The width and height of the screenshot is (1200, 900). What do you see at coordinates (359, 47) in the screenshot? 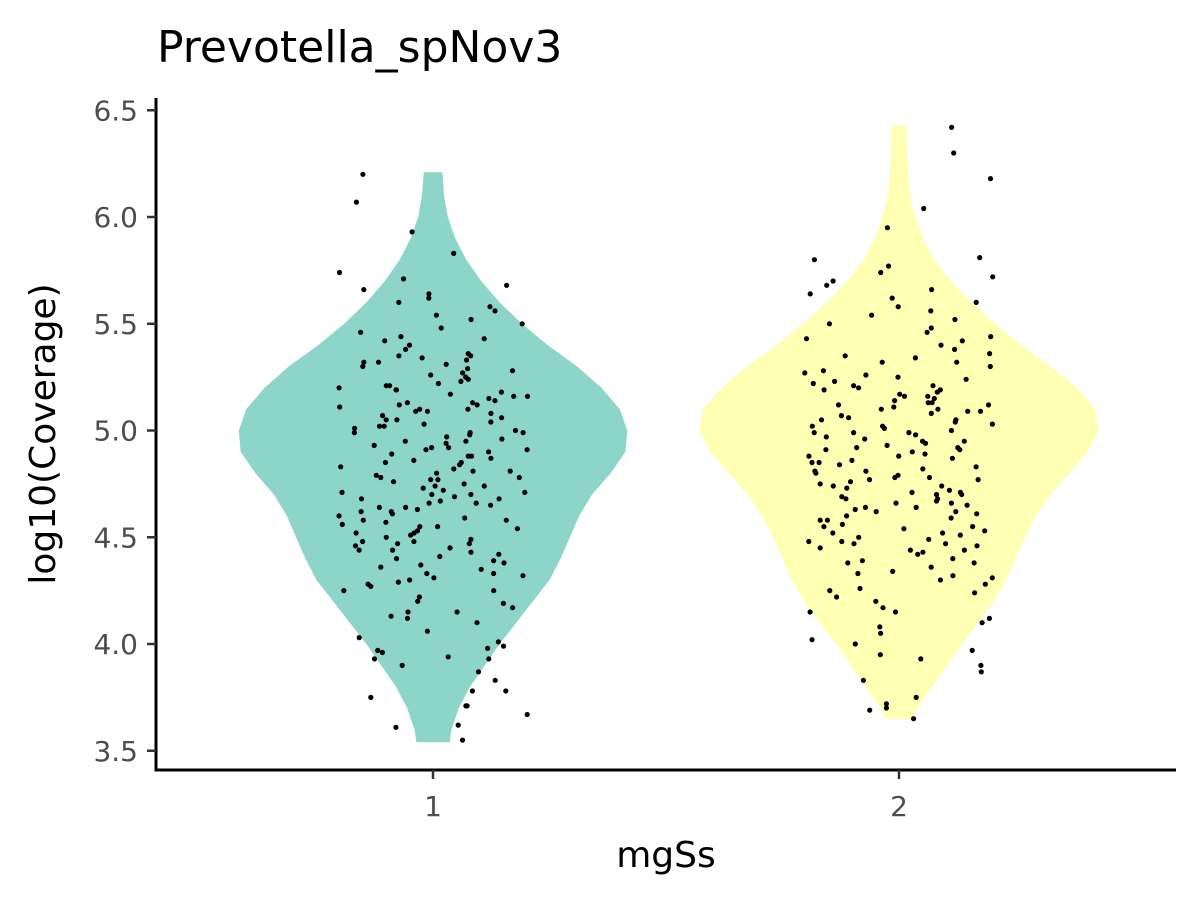
I see `chart-title: Prevotella_spNov3` at bounding box center [359, 47].